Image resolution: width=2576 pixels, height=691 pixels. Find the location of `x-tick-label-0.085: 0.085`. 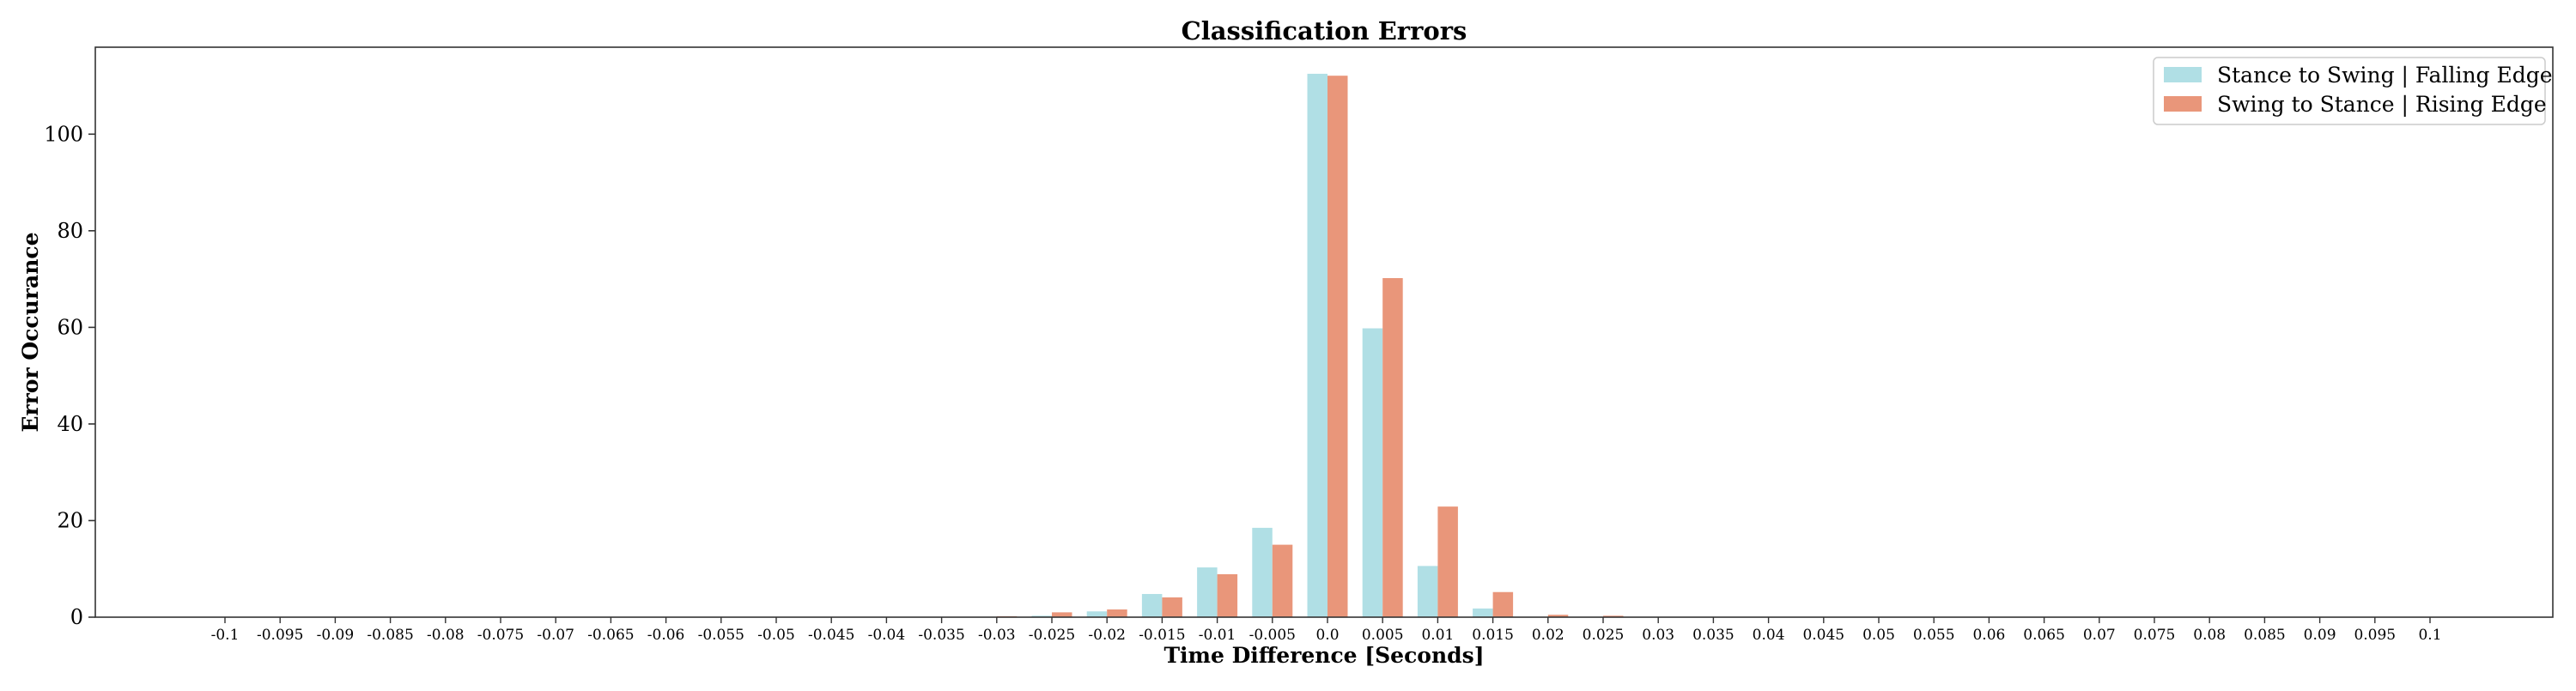

x-tick-label-0.085: 0.085 is located at coordinates (2265, 635).